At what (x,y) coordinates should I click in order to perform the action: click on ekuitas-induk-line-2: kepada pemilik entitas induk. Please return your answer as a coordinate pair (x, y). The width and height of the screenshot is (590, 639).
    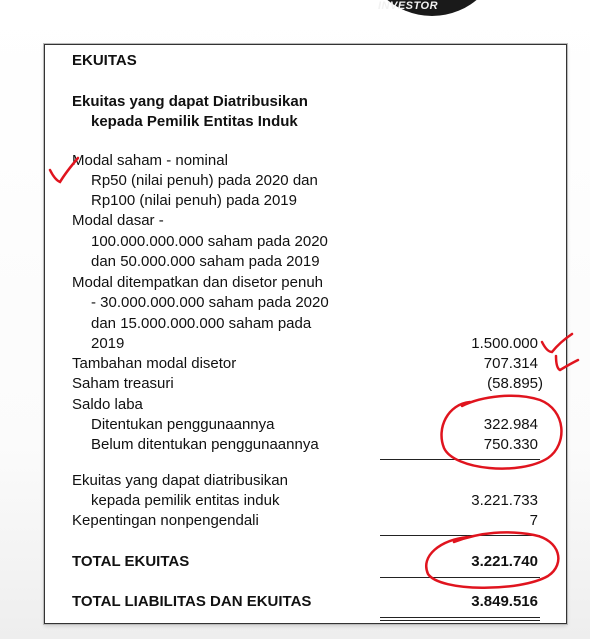
    Looking at the image, I should click on (185, 500).